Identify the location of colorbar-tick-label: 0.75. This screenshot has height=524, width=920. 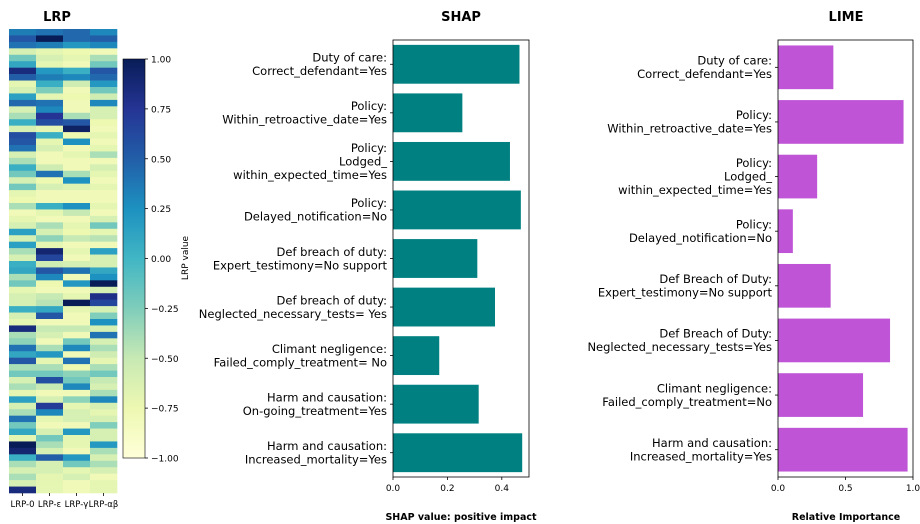
(161, 110).